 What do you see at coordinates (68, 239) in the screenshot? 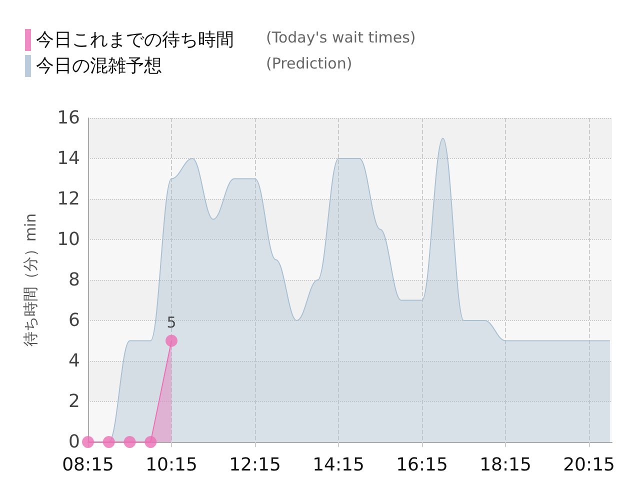
I see `y-tick-label: 10` at bounding box center [68, 239].